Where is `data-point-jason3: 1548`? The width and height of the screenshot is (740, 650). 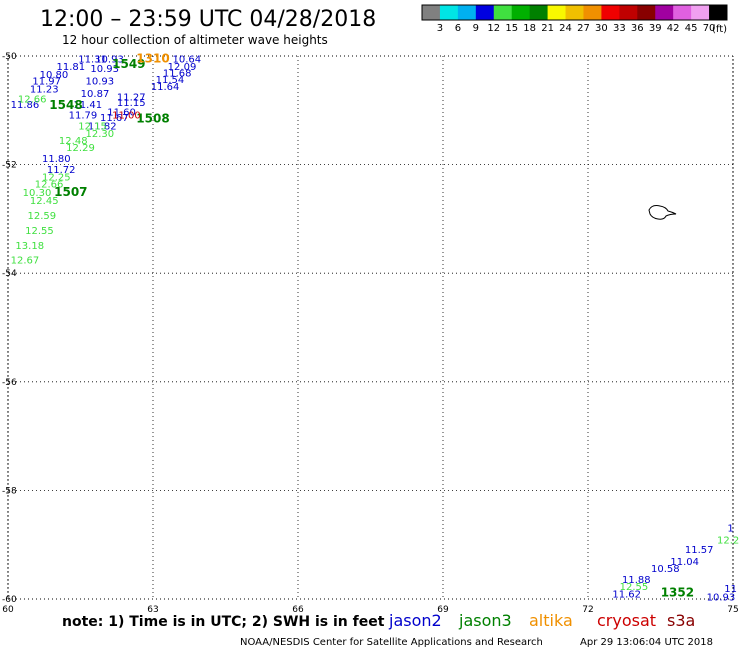
data-point-jason3: 1548 is located at coordinates (65, 105).